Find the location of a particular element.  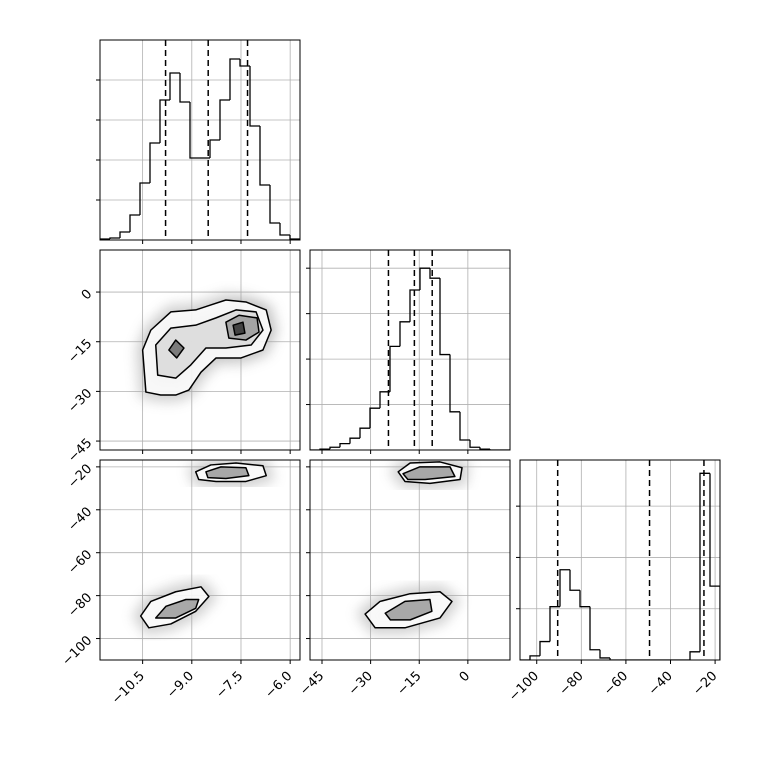

x-tick-label: −6.0 is located at coordinates (279, 685).